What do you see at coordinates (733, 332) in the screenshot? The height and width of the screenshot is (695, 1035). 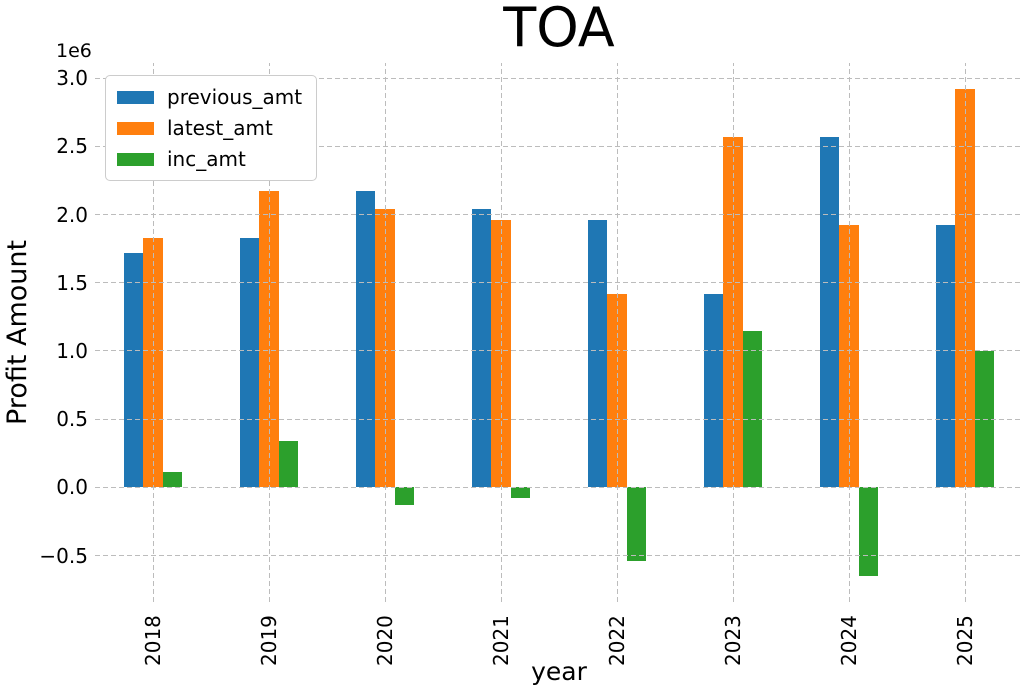 I see `v-gridline-2023` at bounding box center [733, 332].